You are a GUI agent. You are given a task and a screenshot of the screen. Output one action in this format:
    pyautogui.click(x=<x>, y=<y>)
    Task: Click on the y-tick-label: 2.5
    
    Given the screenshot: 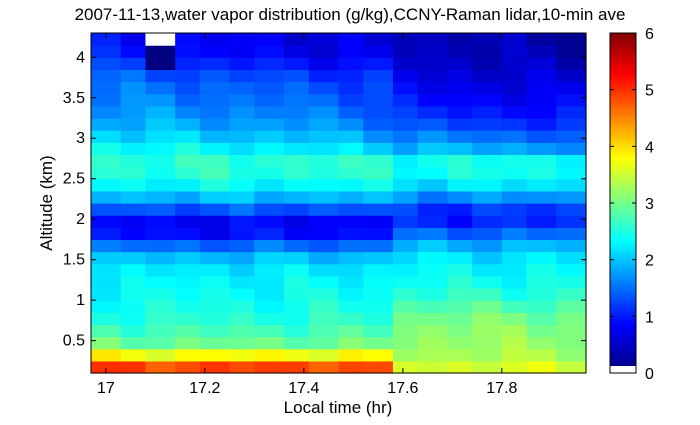 What is the action you would take?
    pyautogui.click(x=74, y=179)
    